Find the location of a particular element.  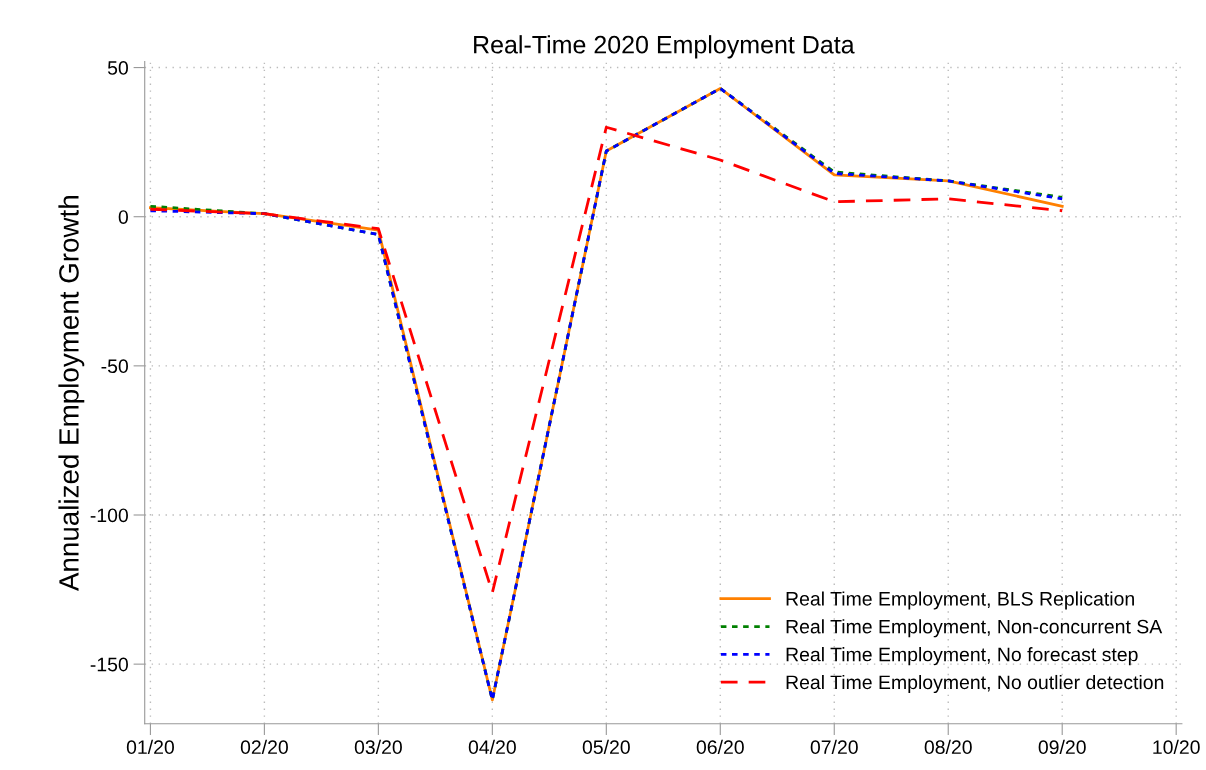

y-tick-label: -50 is located at coordinates (114, 366).